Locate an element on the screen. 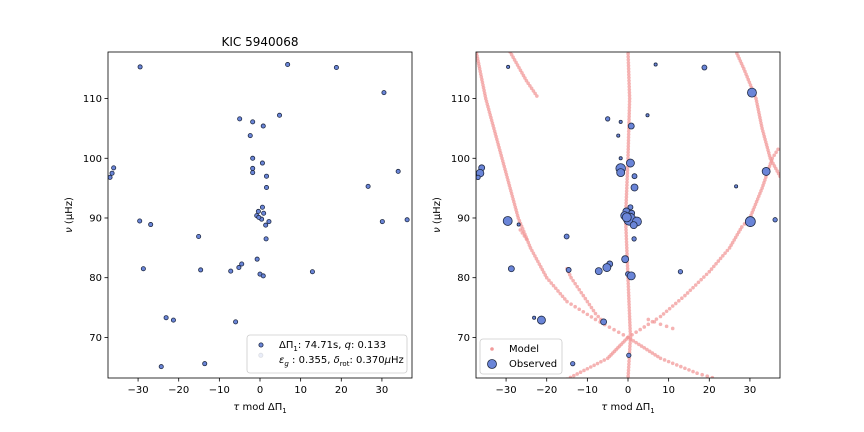  x-tick-label: −10 is located at coordinates (219, 390).